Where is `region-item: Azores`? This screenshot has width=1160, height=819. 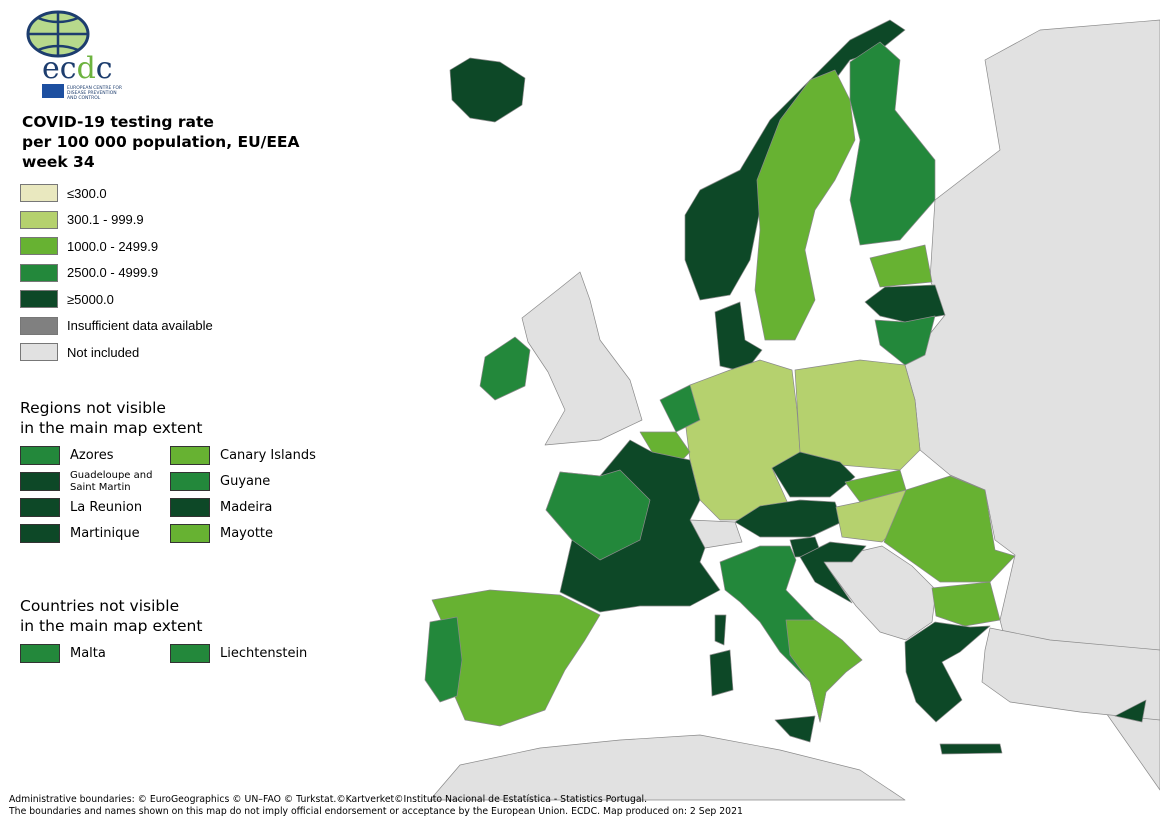
region-item: Azores is located at coordinates (95, 455).